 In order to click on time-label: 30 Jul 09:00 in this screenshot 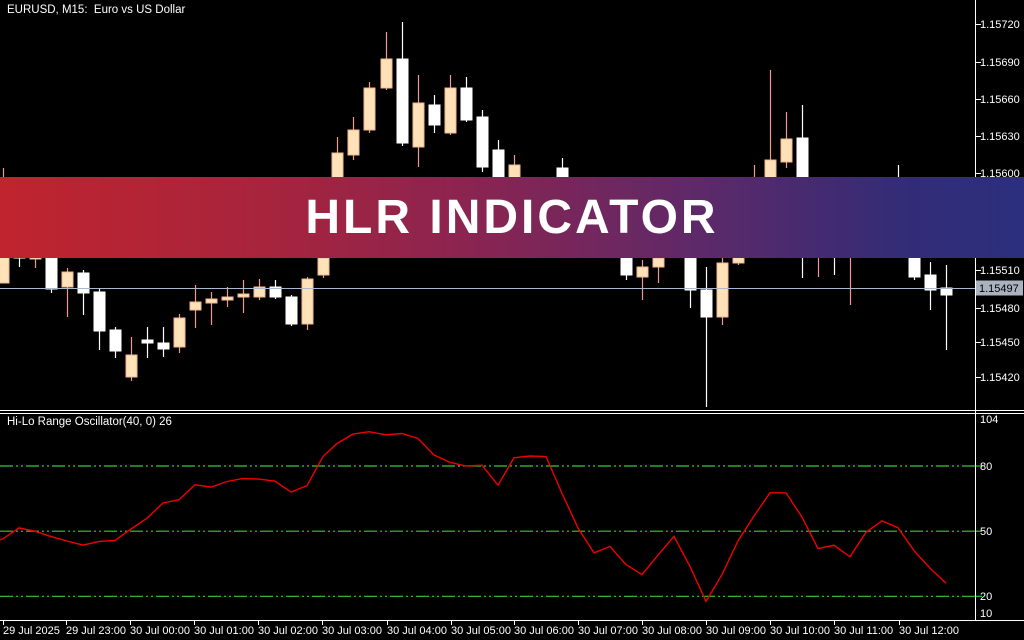, I will do `click(736, 631)`.